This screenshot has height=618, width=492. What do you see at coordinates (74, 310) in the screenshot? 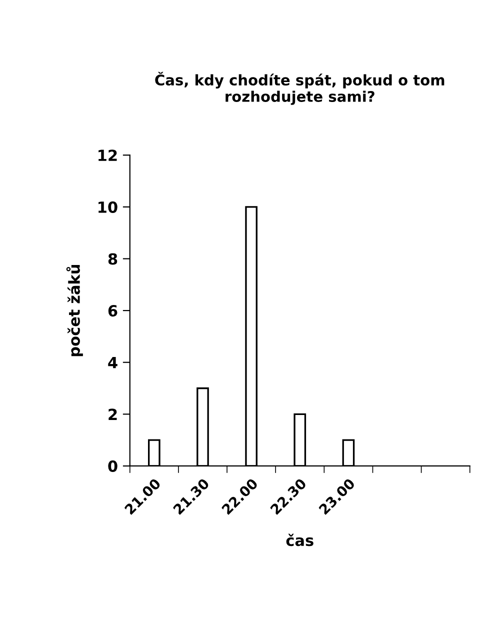
I see `y-axis-title: počet žáků` at bounding box center [74, 310].